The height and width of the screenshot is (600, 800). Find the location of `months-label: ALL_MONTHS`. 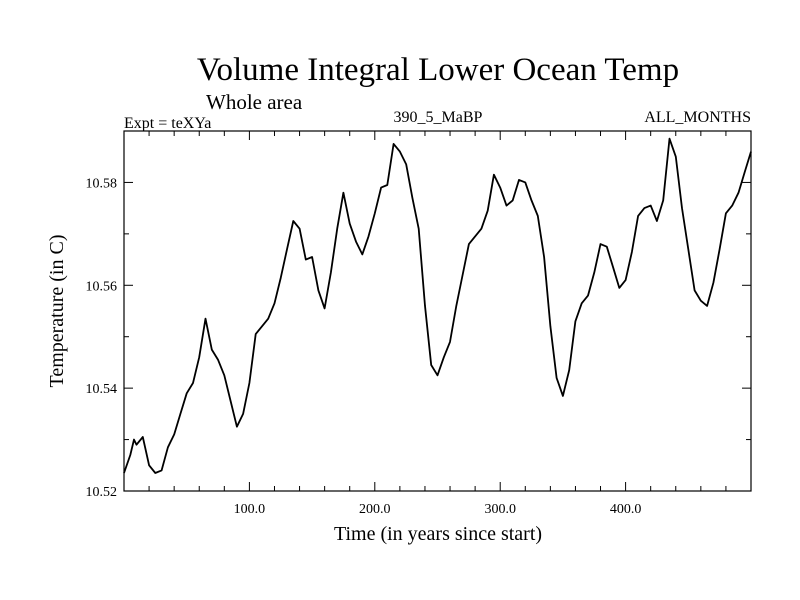

months-label: ALL_MONTHS is located at coordinates (697, 117).